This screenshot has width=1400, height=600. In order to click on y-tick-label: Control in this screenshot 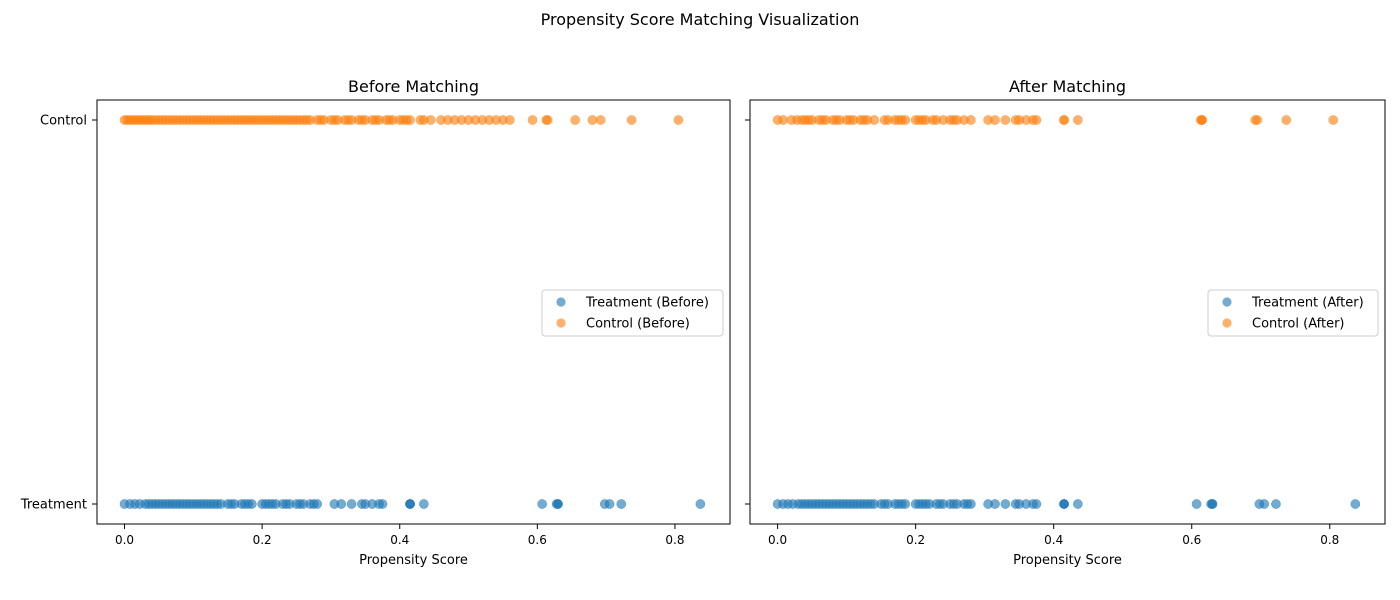, I will do `click(63, 121)`.